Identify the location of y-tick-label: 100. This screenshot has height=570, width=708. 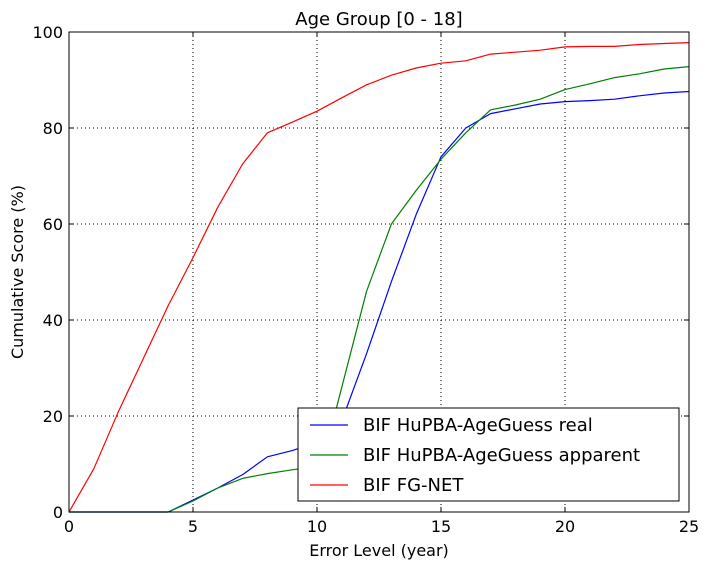
(47, 32).